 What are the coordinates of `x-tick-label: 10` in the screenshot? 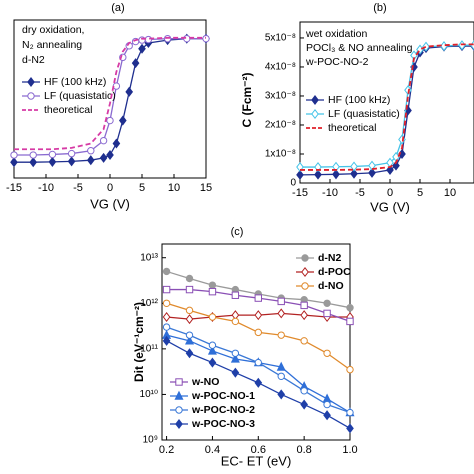 It's located at (450, 193).